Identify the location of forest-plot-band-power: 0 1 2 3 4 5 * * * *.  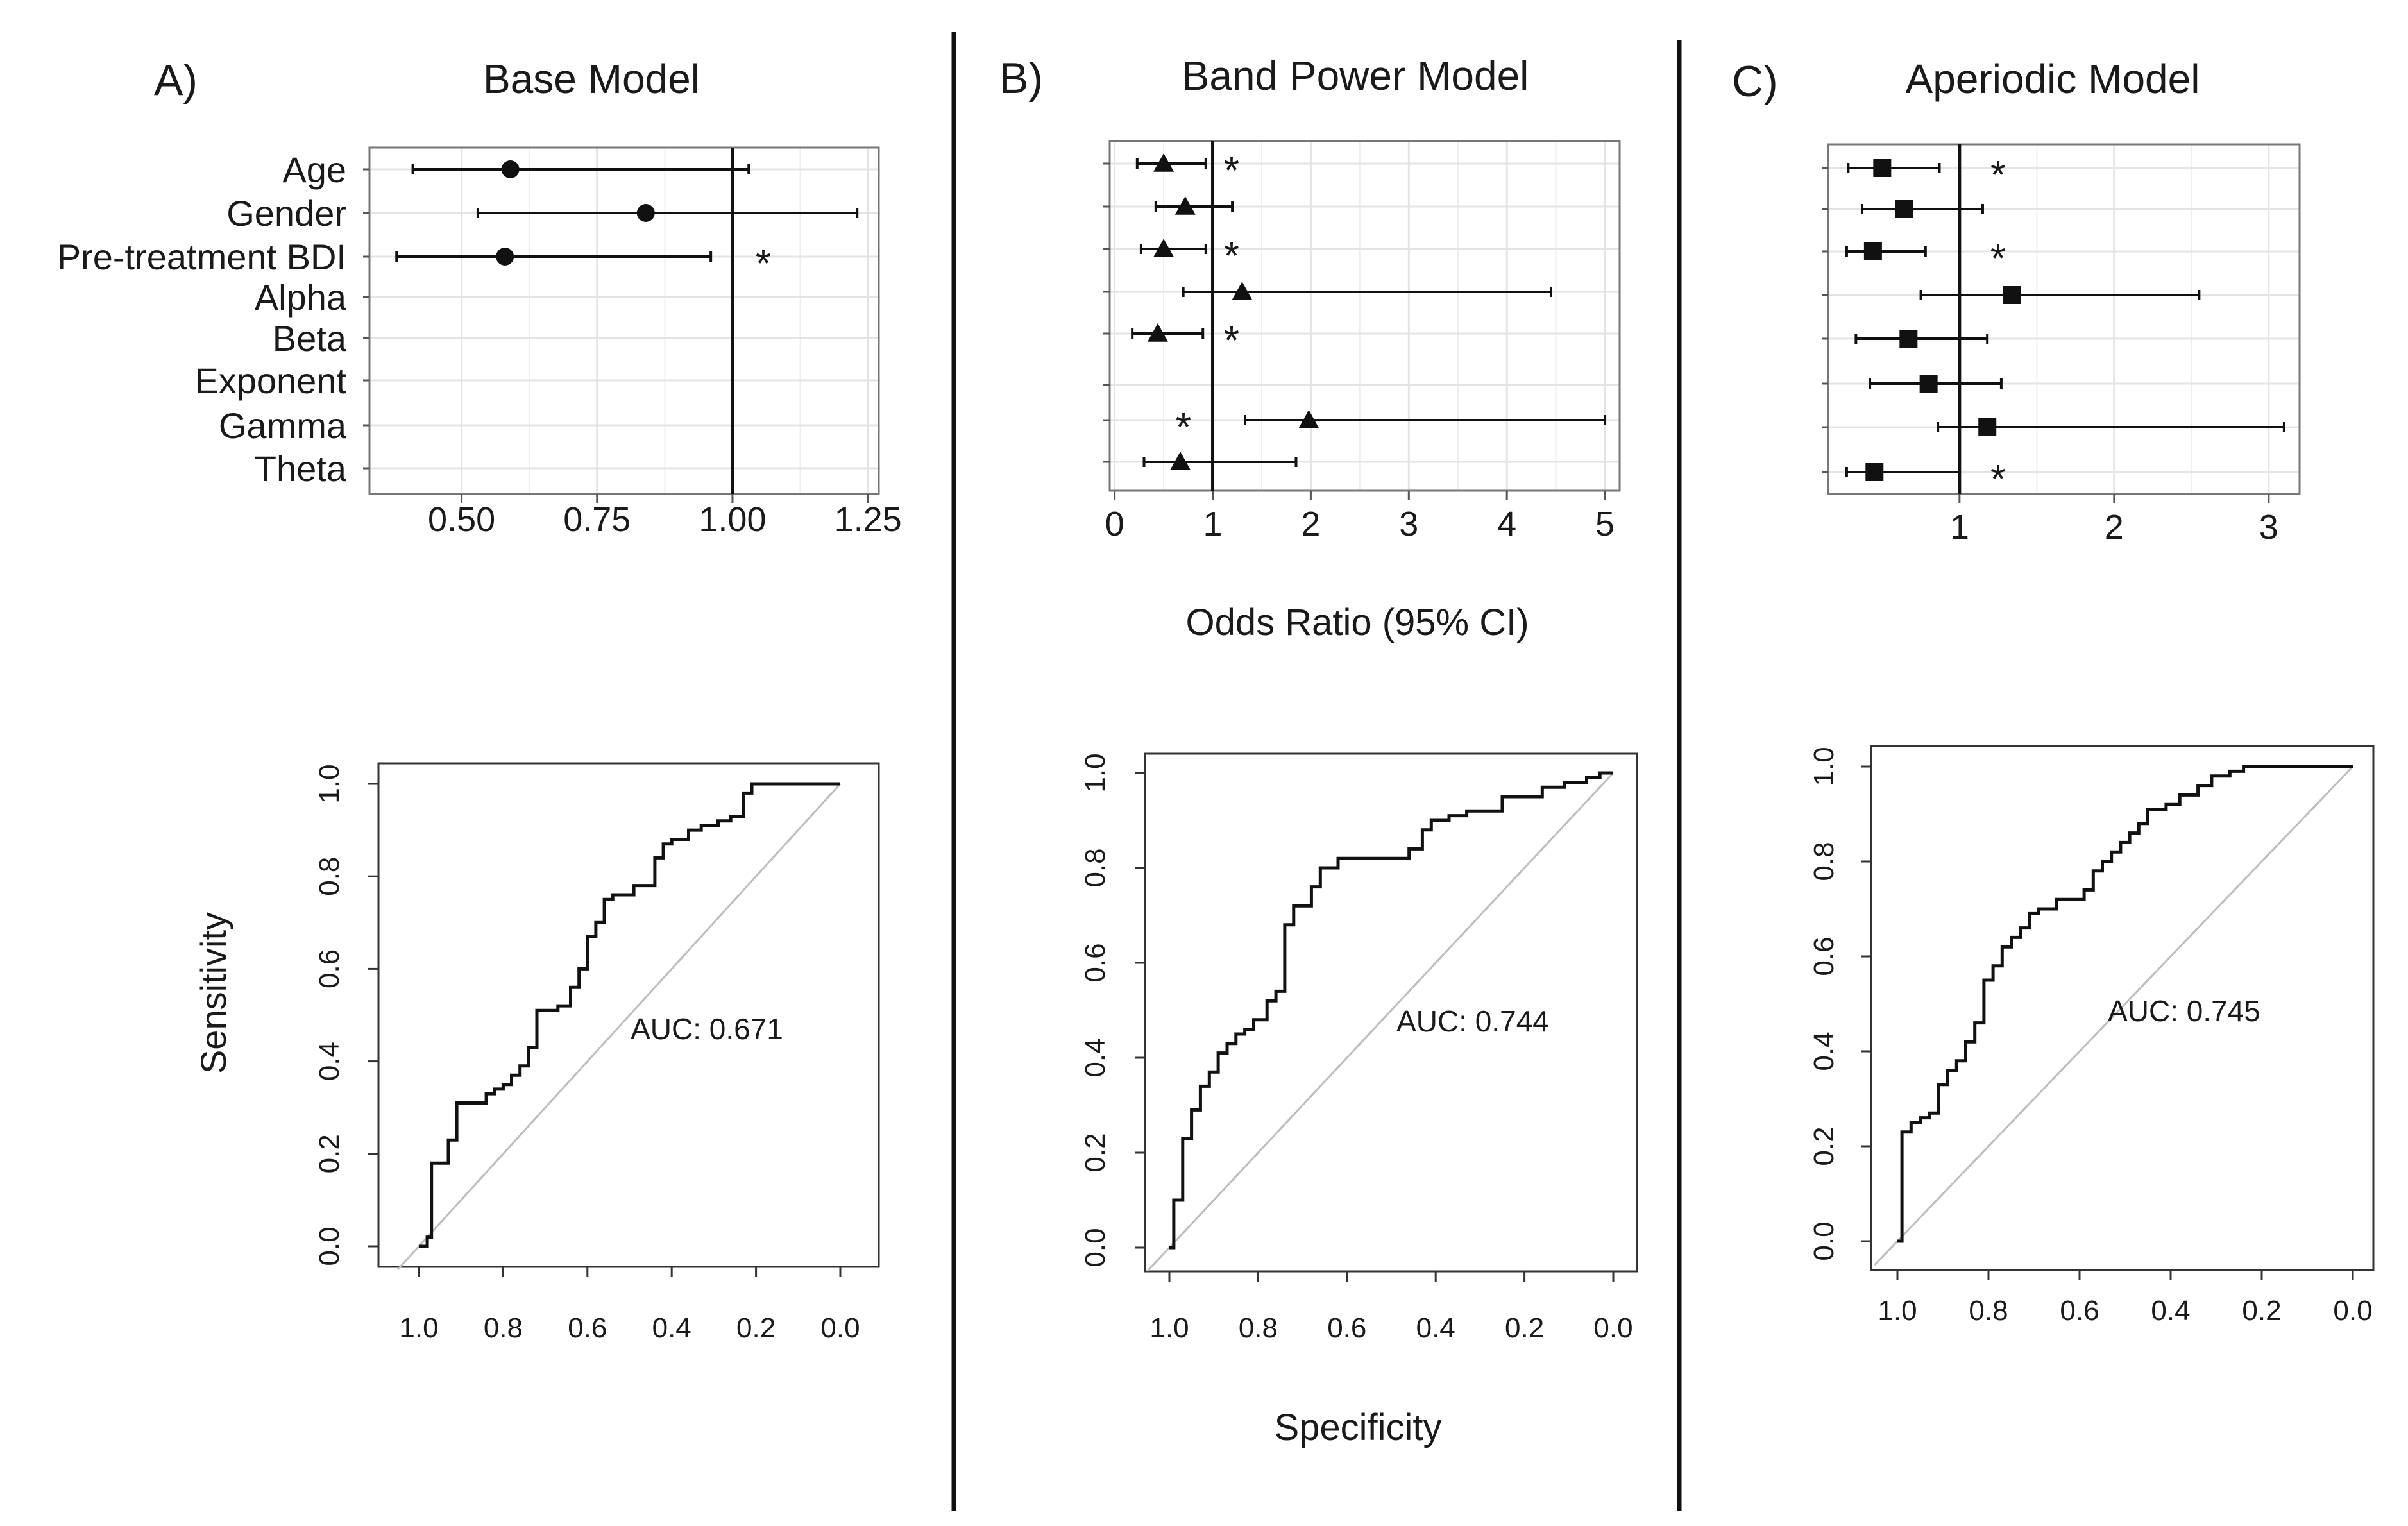
(1362, 341).